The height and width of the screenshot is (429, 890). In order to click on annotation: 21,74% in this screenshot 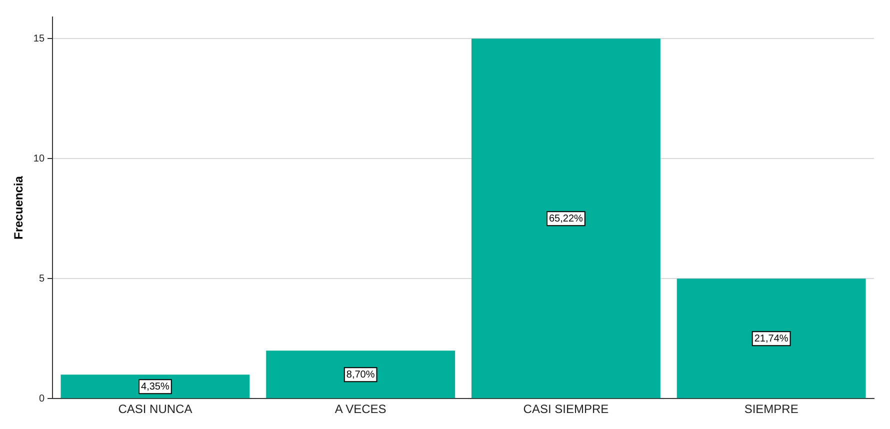, I will do `click(771, 338)`.